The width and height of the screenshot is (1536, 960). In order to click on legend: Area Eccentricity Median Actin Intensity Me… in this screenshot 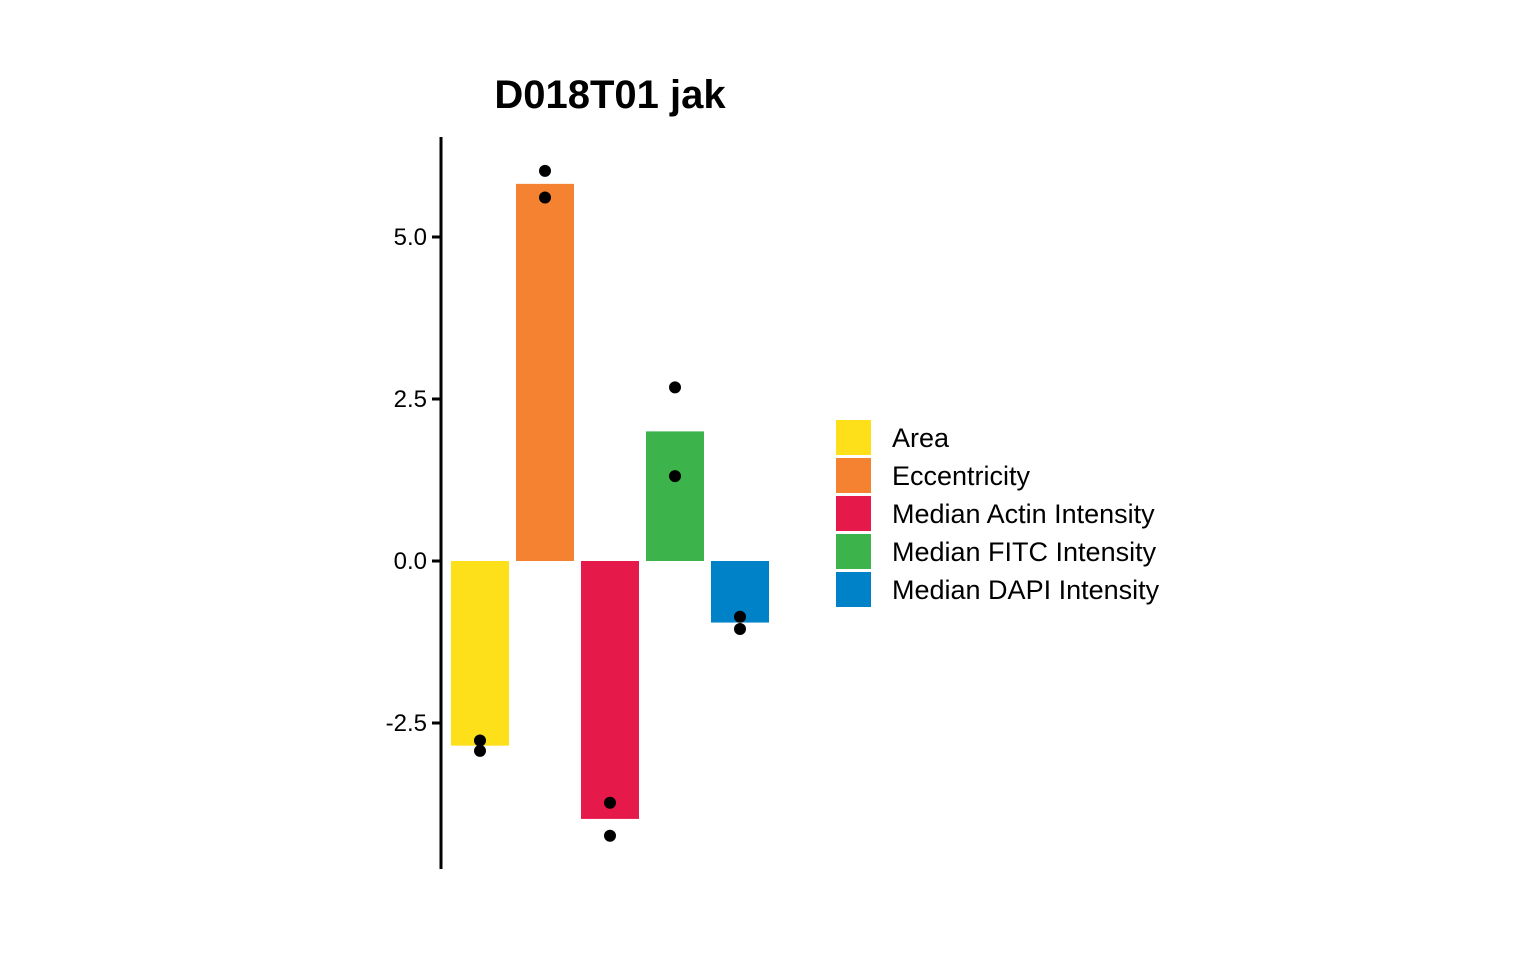, I will do `click(998, 513)`.